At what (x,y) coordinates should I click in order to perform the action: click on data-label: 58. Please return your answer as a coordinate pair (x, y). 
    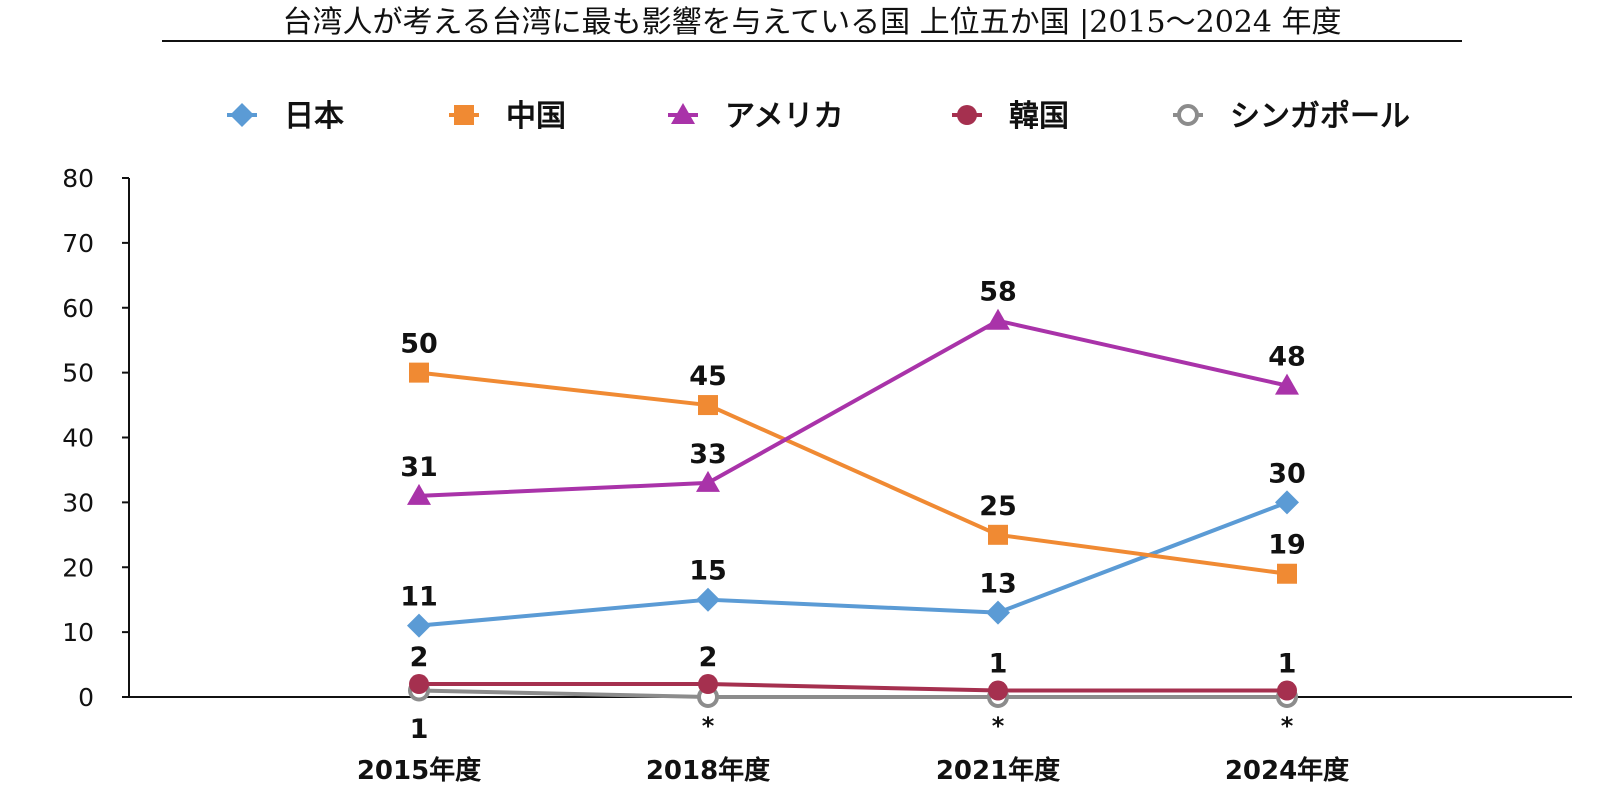
    Looking at the image, I should click on (998, 292).